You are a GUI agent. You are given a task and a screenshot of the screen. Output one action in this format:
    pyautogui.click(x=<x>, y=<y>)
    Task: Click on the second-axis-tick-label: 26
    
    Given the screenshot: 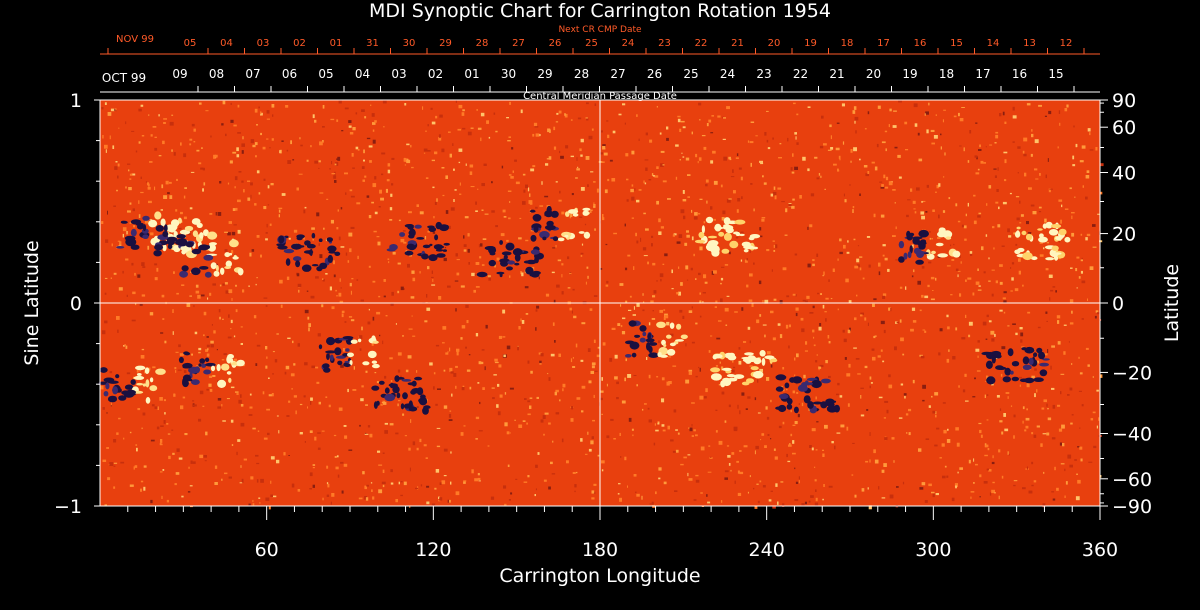 What is the action you would take?
    pyautogui.click(x=654, y=74)
    